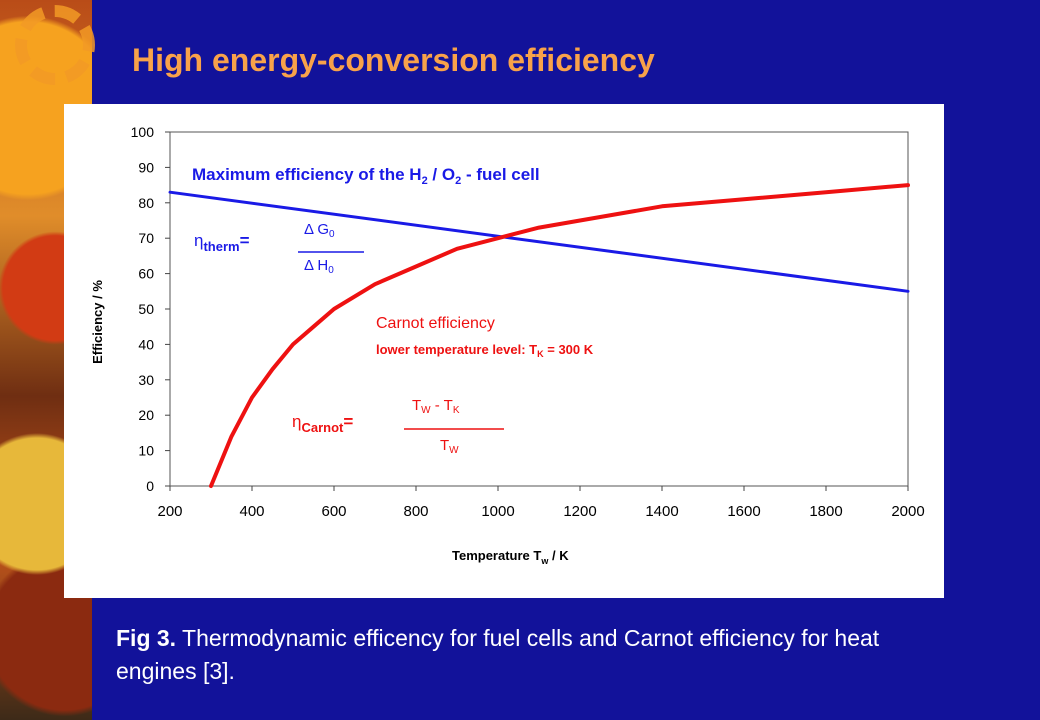  I want to click on fuel-cell-efficiency-line, so click(539, 241).